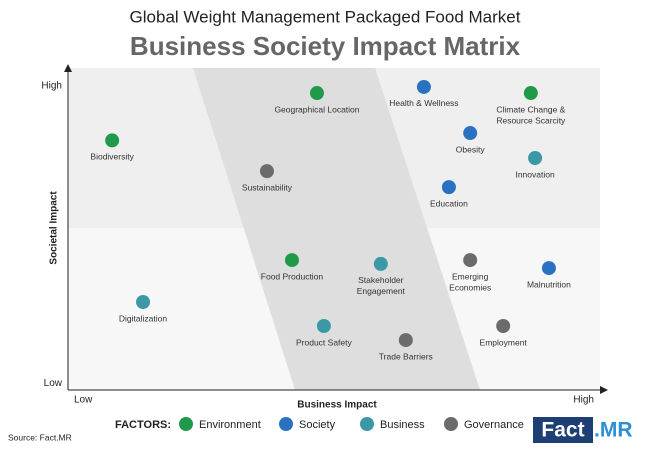  What do you see at coordinates (549, 284) in the screenshot?
I see `point-label: Malnutrition` at bounding box center [549, 284].